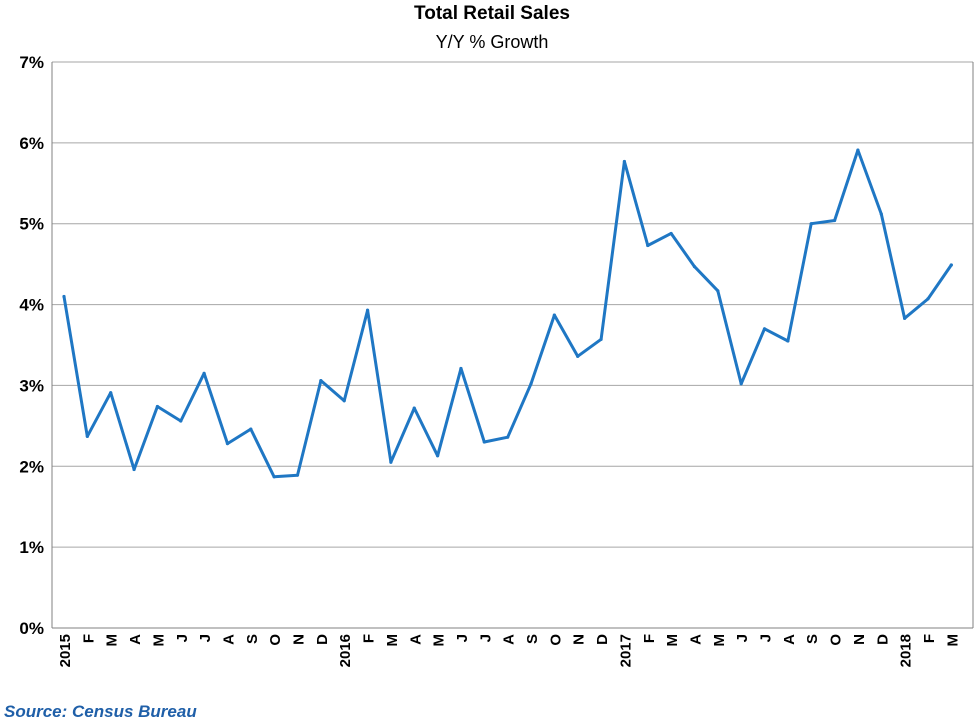 The height and width of the screenshot is (722, 975). Describe the element at coordinates (345, 650) in the screenshot. I see `x-tick-label: 2016` at that location.